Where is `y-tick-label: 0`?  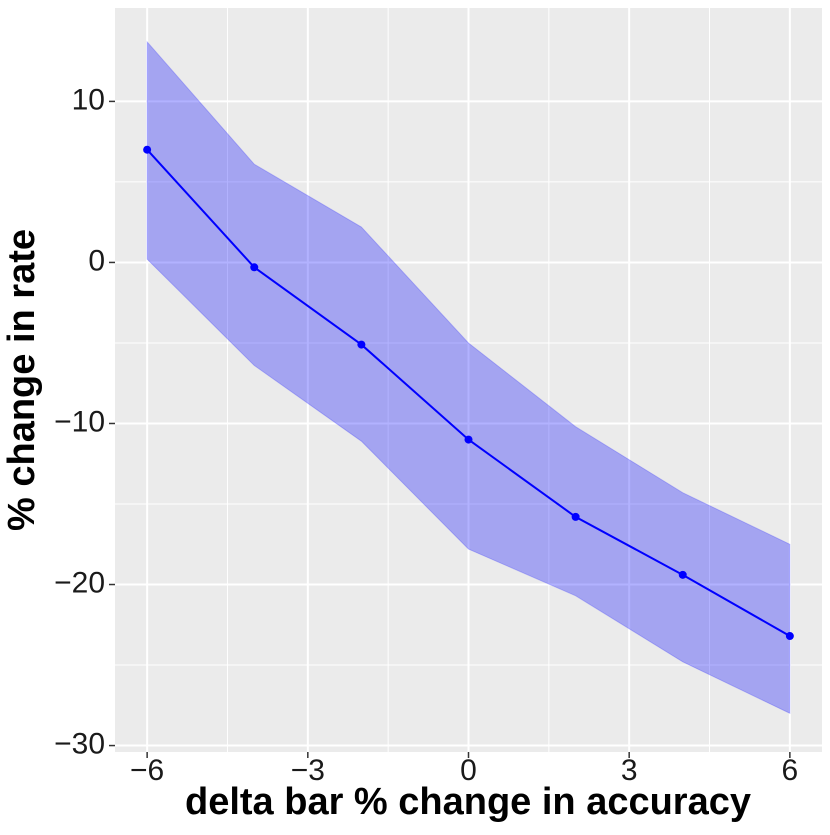 y-tick-label: 0 is located at coordinates (96, 260).